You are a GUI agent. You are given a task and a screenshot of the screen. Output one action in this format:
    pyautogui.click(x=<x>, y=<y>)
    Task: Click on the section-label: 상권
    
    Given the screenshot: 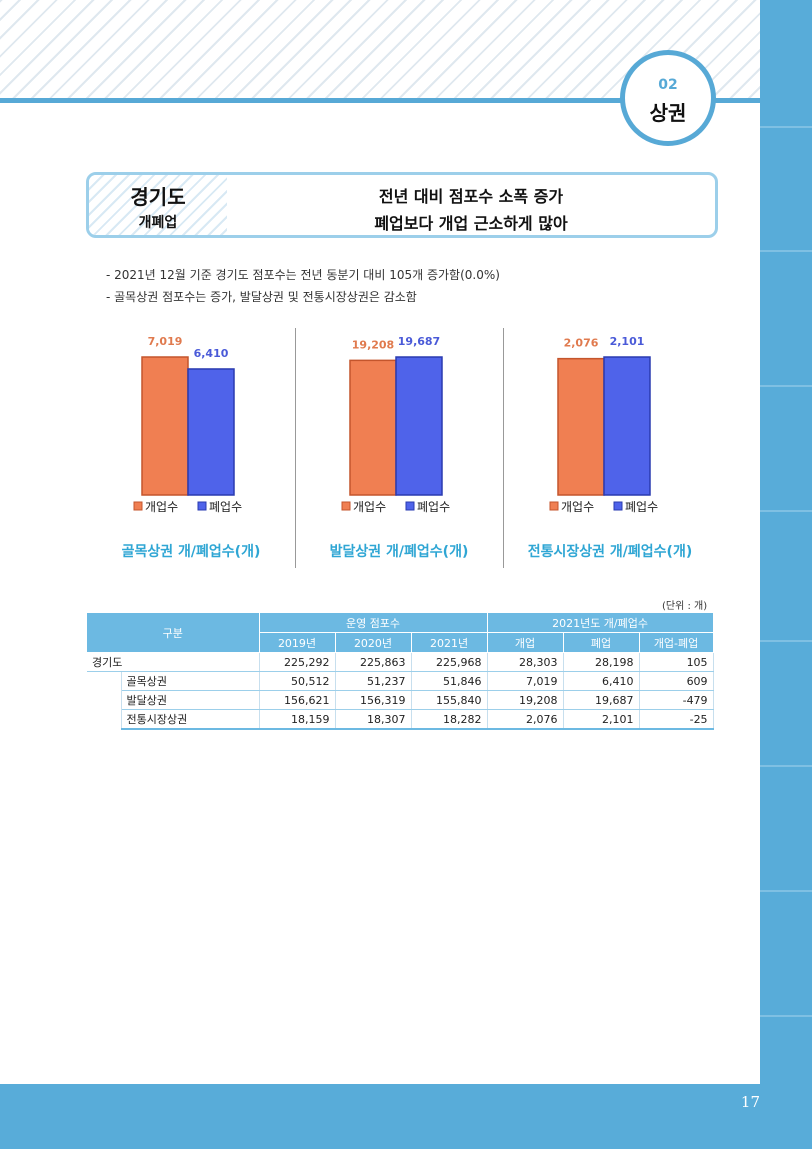 What is the action you would take?
    pyautogui.click(x=668, y=113)
    